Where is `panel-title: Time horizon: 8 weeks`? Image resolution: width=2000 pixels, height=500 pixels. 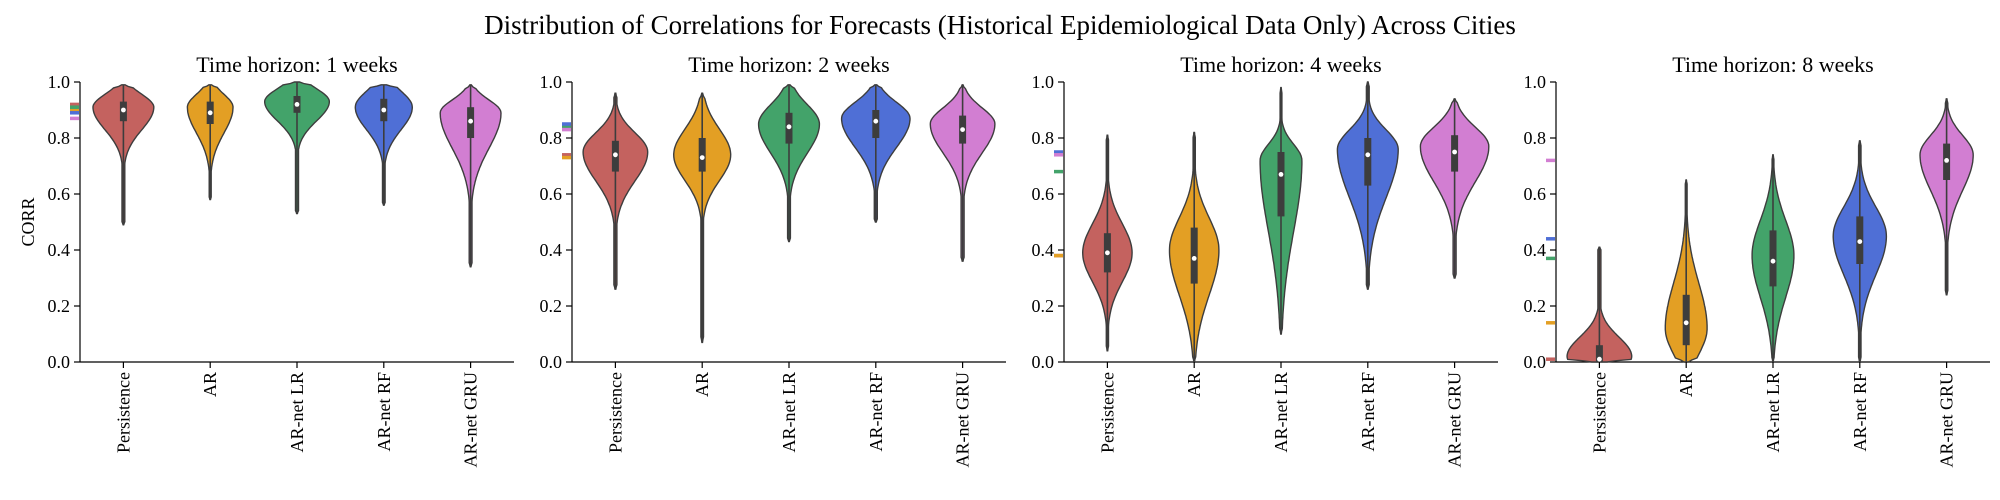
panel-title: Time horizon: 8 weeks is located at coordinates (1772, 64).